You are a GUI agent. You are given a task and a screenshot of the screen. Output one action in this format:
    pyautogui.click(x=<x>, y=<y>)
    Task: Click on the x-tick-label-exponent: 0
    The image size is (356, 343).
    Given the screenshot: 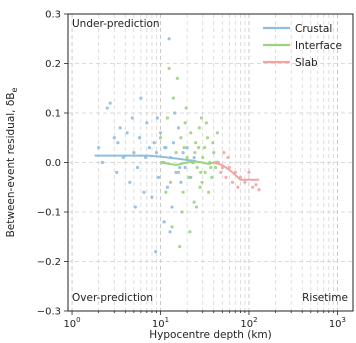 What is the action you would take?
    pyautogui.click(x=78, y=320)
    